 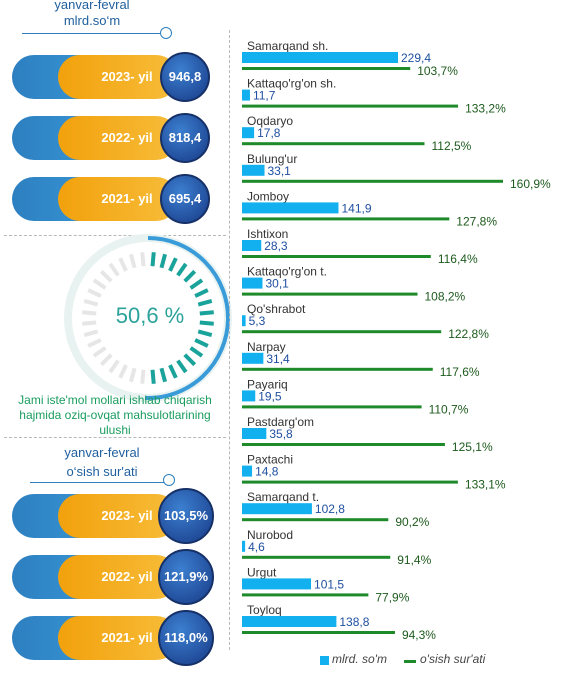 I want to click on top-unit-label: mlrd.so‘m, so click(x=92, y=20).